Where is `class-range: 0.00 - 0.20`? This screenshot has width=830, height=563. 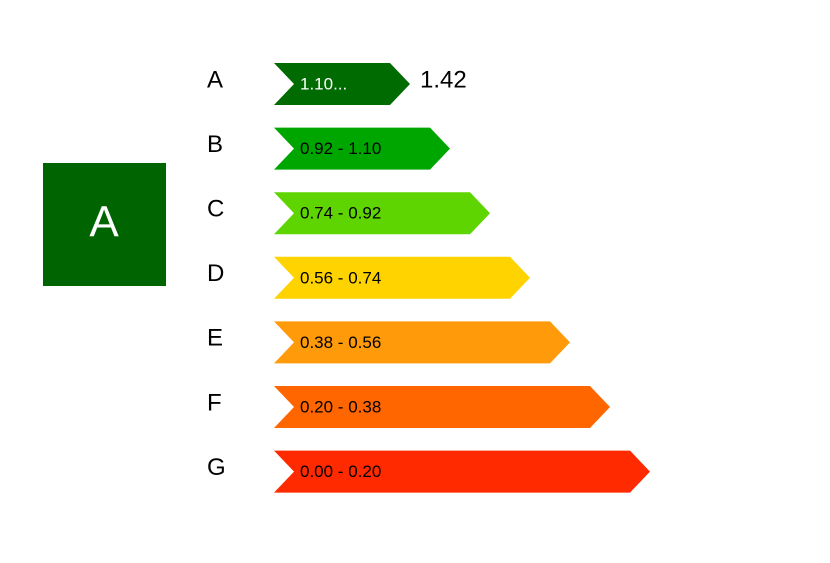
class-range: 0.00 - 0.20 is located at coordinates (340, 471).